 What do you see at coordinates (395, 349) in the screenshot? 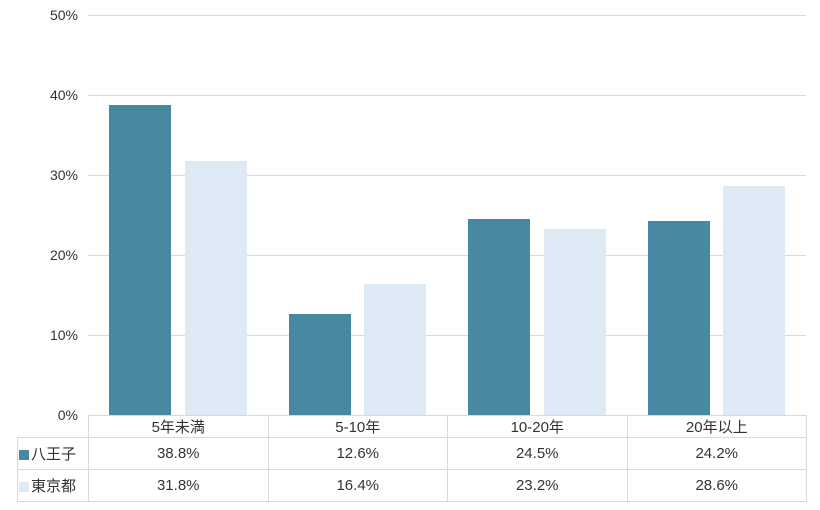
I see `bar-series1-cat1` at bounding box center [395, 349].